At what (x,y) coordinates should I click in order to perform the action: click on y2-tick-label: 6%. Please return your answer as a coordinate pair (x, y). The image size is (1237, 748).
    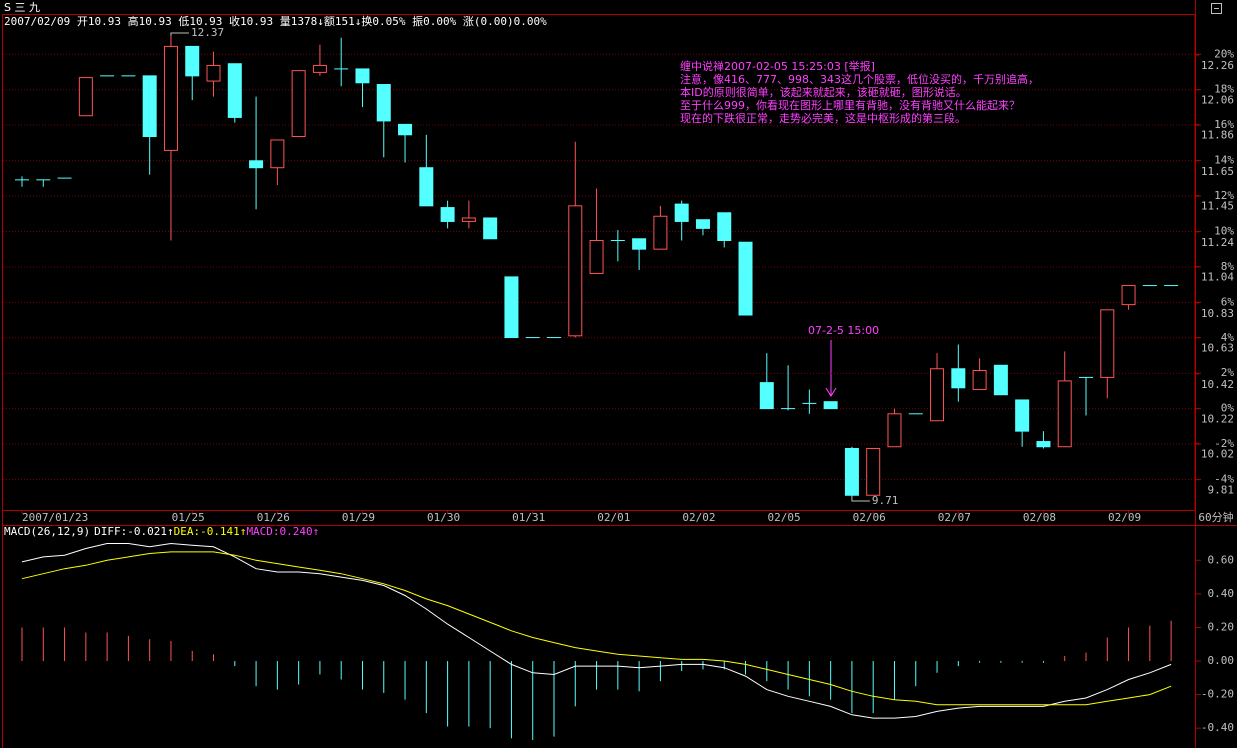
    Looking at the image, I should click on (1228, 301).